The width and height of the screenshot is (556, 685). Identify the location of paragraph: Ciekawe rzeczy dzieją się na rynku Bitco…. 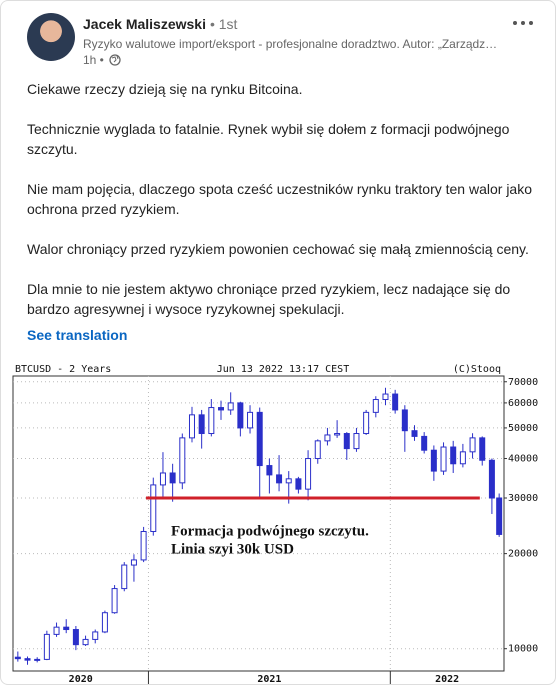
(165, 89).